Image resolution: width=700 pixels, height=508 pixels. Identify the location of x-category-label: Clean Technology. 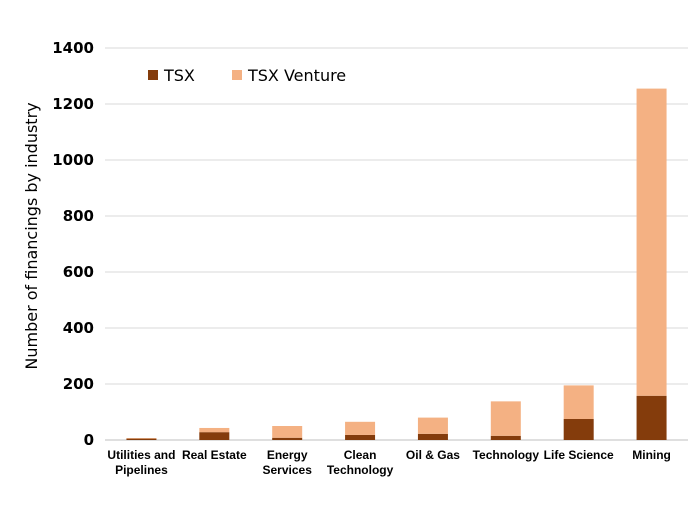
(360, 462).